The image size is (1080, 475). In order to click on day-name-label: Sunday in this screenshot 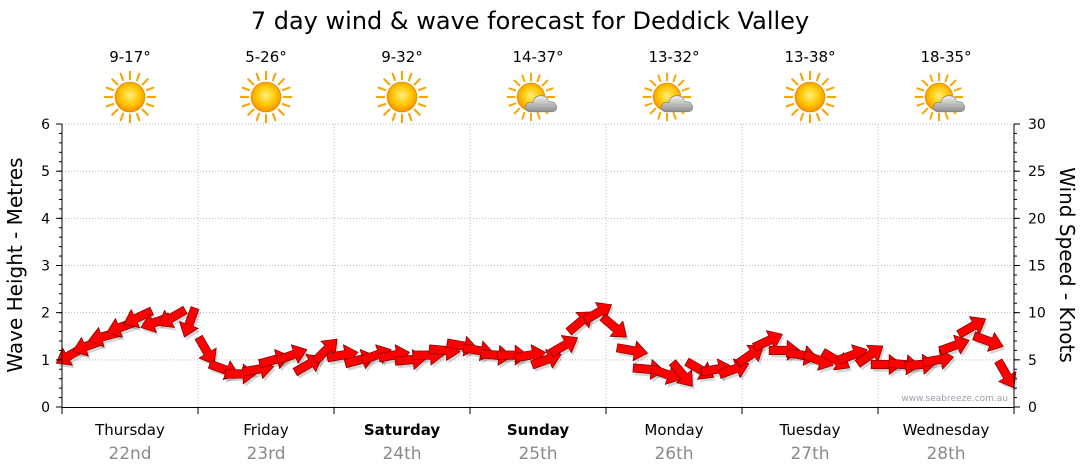, I will do `click(538, 430)`.